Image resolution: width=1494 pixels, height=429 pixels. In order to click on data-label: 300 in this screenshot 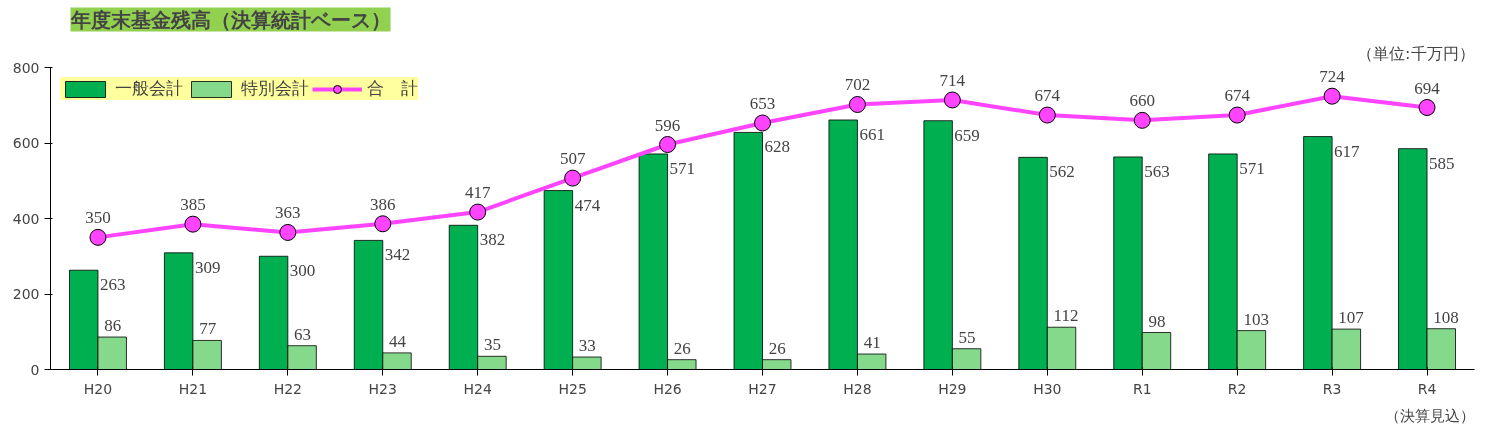, I will do `click(302, 271)`.